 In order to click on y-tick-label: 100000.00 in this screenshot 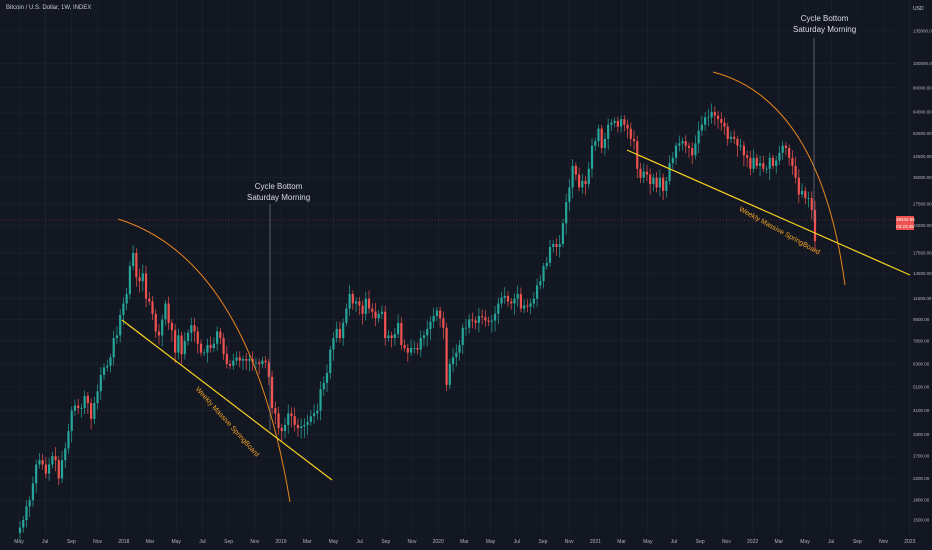, I will do `click(922, 63)`.